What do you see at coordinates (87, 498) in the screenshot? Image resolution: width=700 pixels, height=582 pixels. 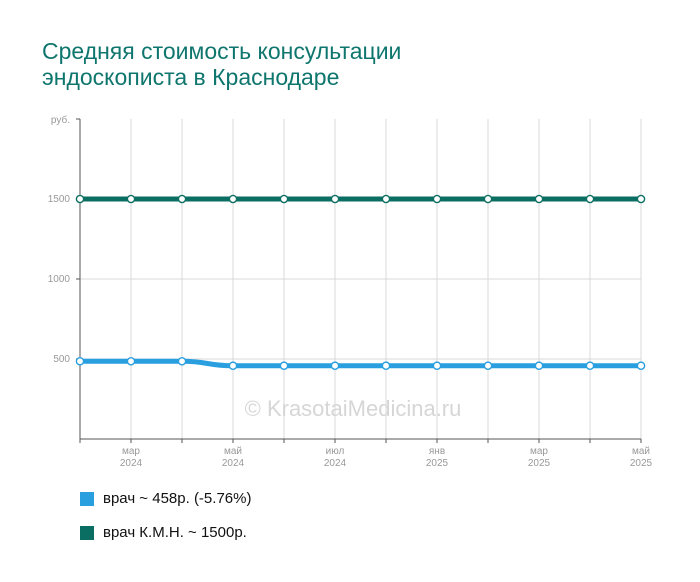 I see `legend-swatch-doctor` at bounding box center [87, 498].